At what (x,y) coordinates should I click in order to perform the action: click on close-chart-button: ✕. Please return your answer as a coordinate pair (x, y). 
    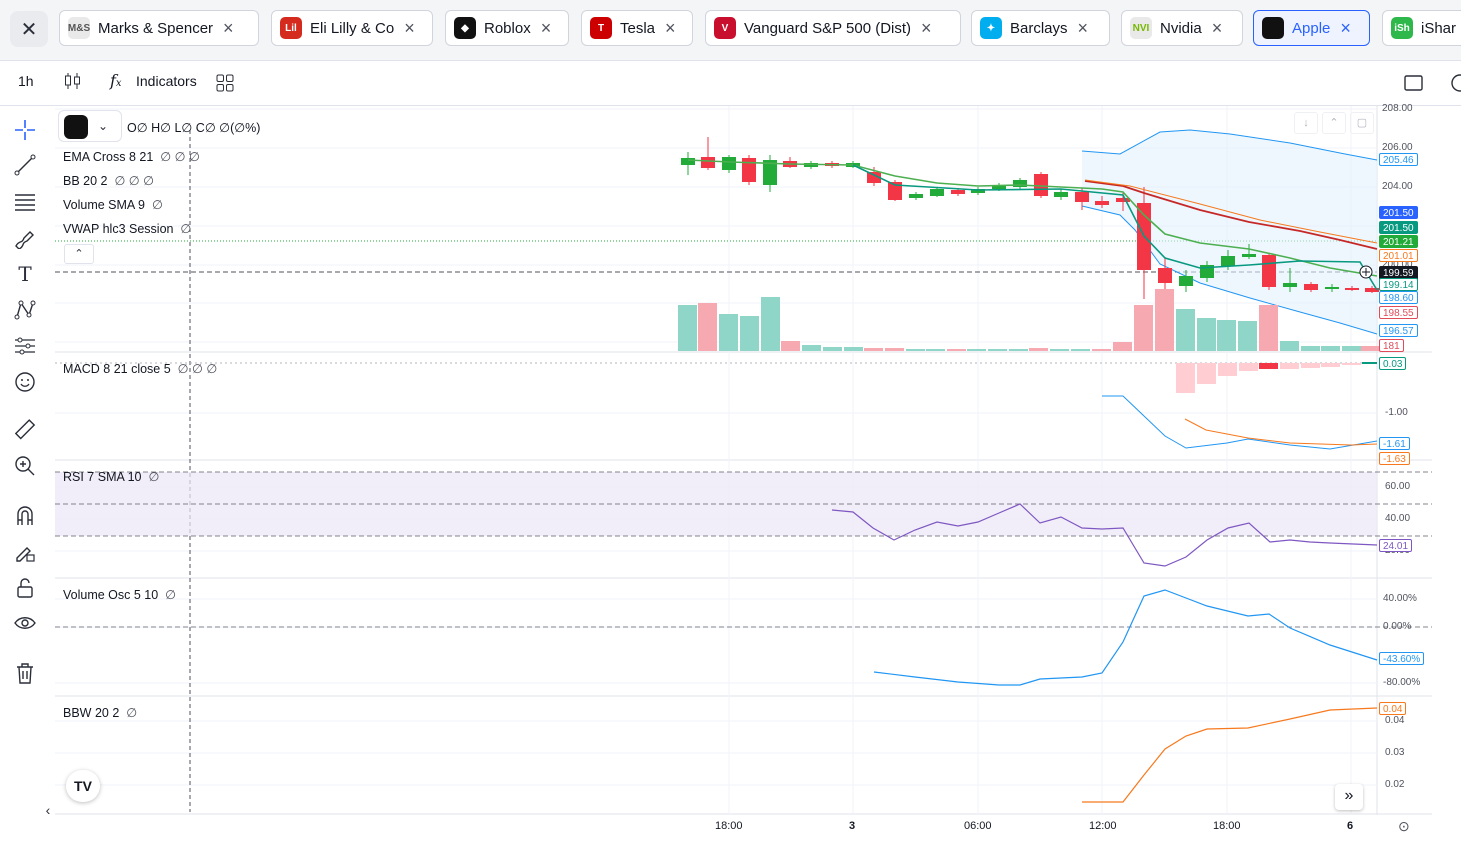
    Looking at the image, I should click on (29, 29).